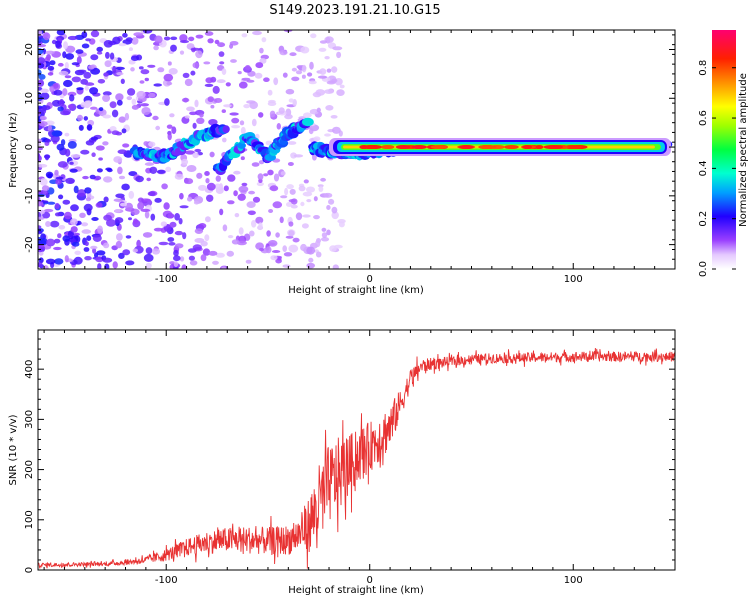  Describe the element at coordinates (29, 49) in the screenshot. I see `y-tick-label: 20` at that location.